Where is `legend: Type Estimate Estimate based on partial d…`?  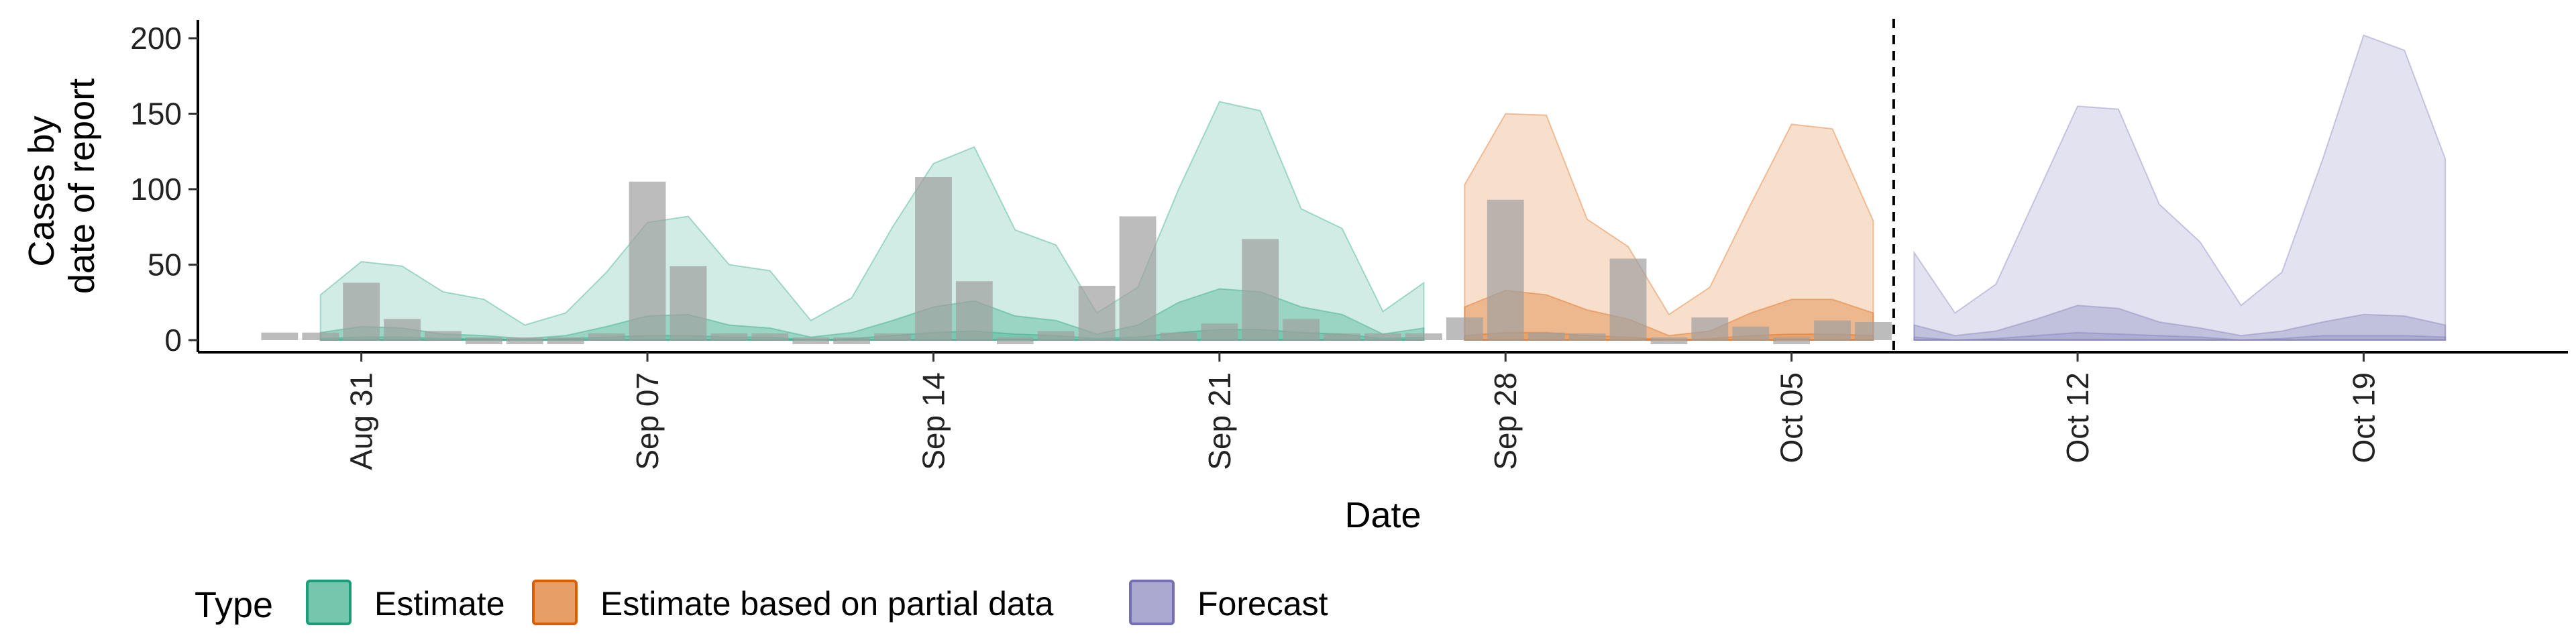 legend: Type Estimate Estimate based on partial d… is located at coordinates (761, 602).